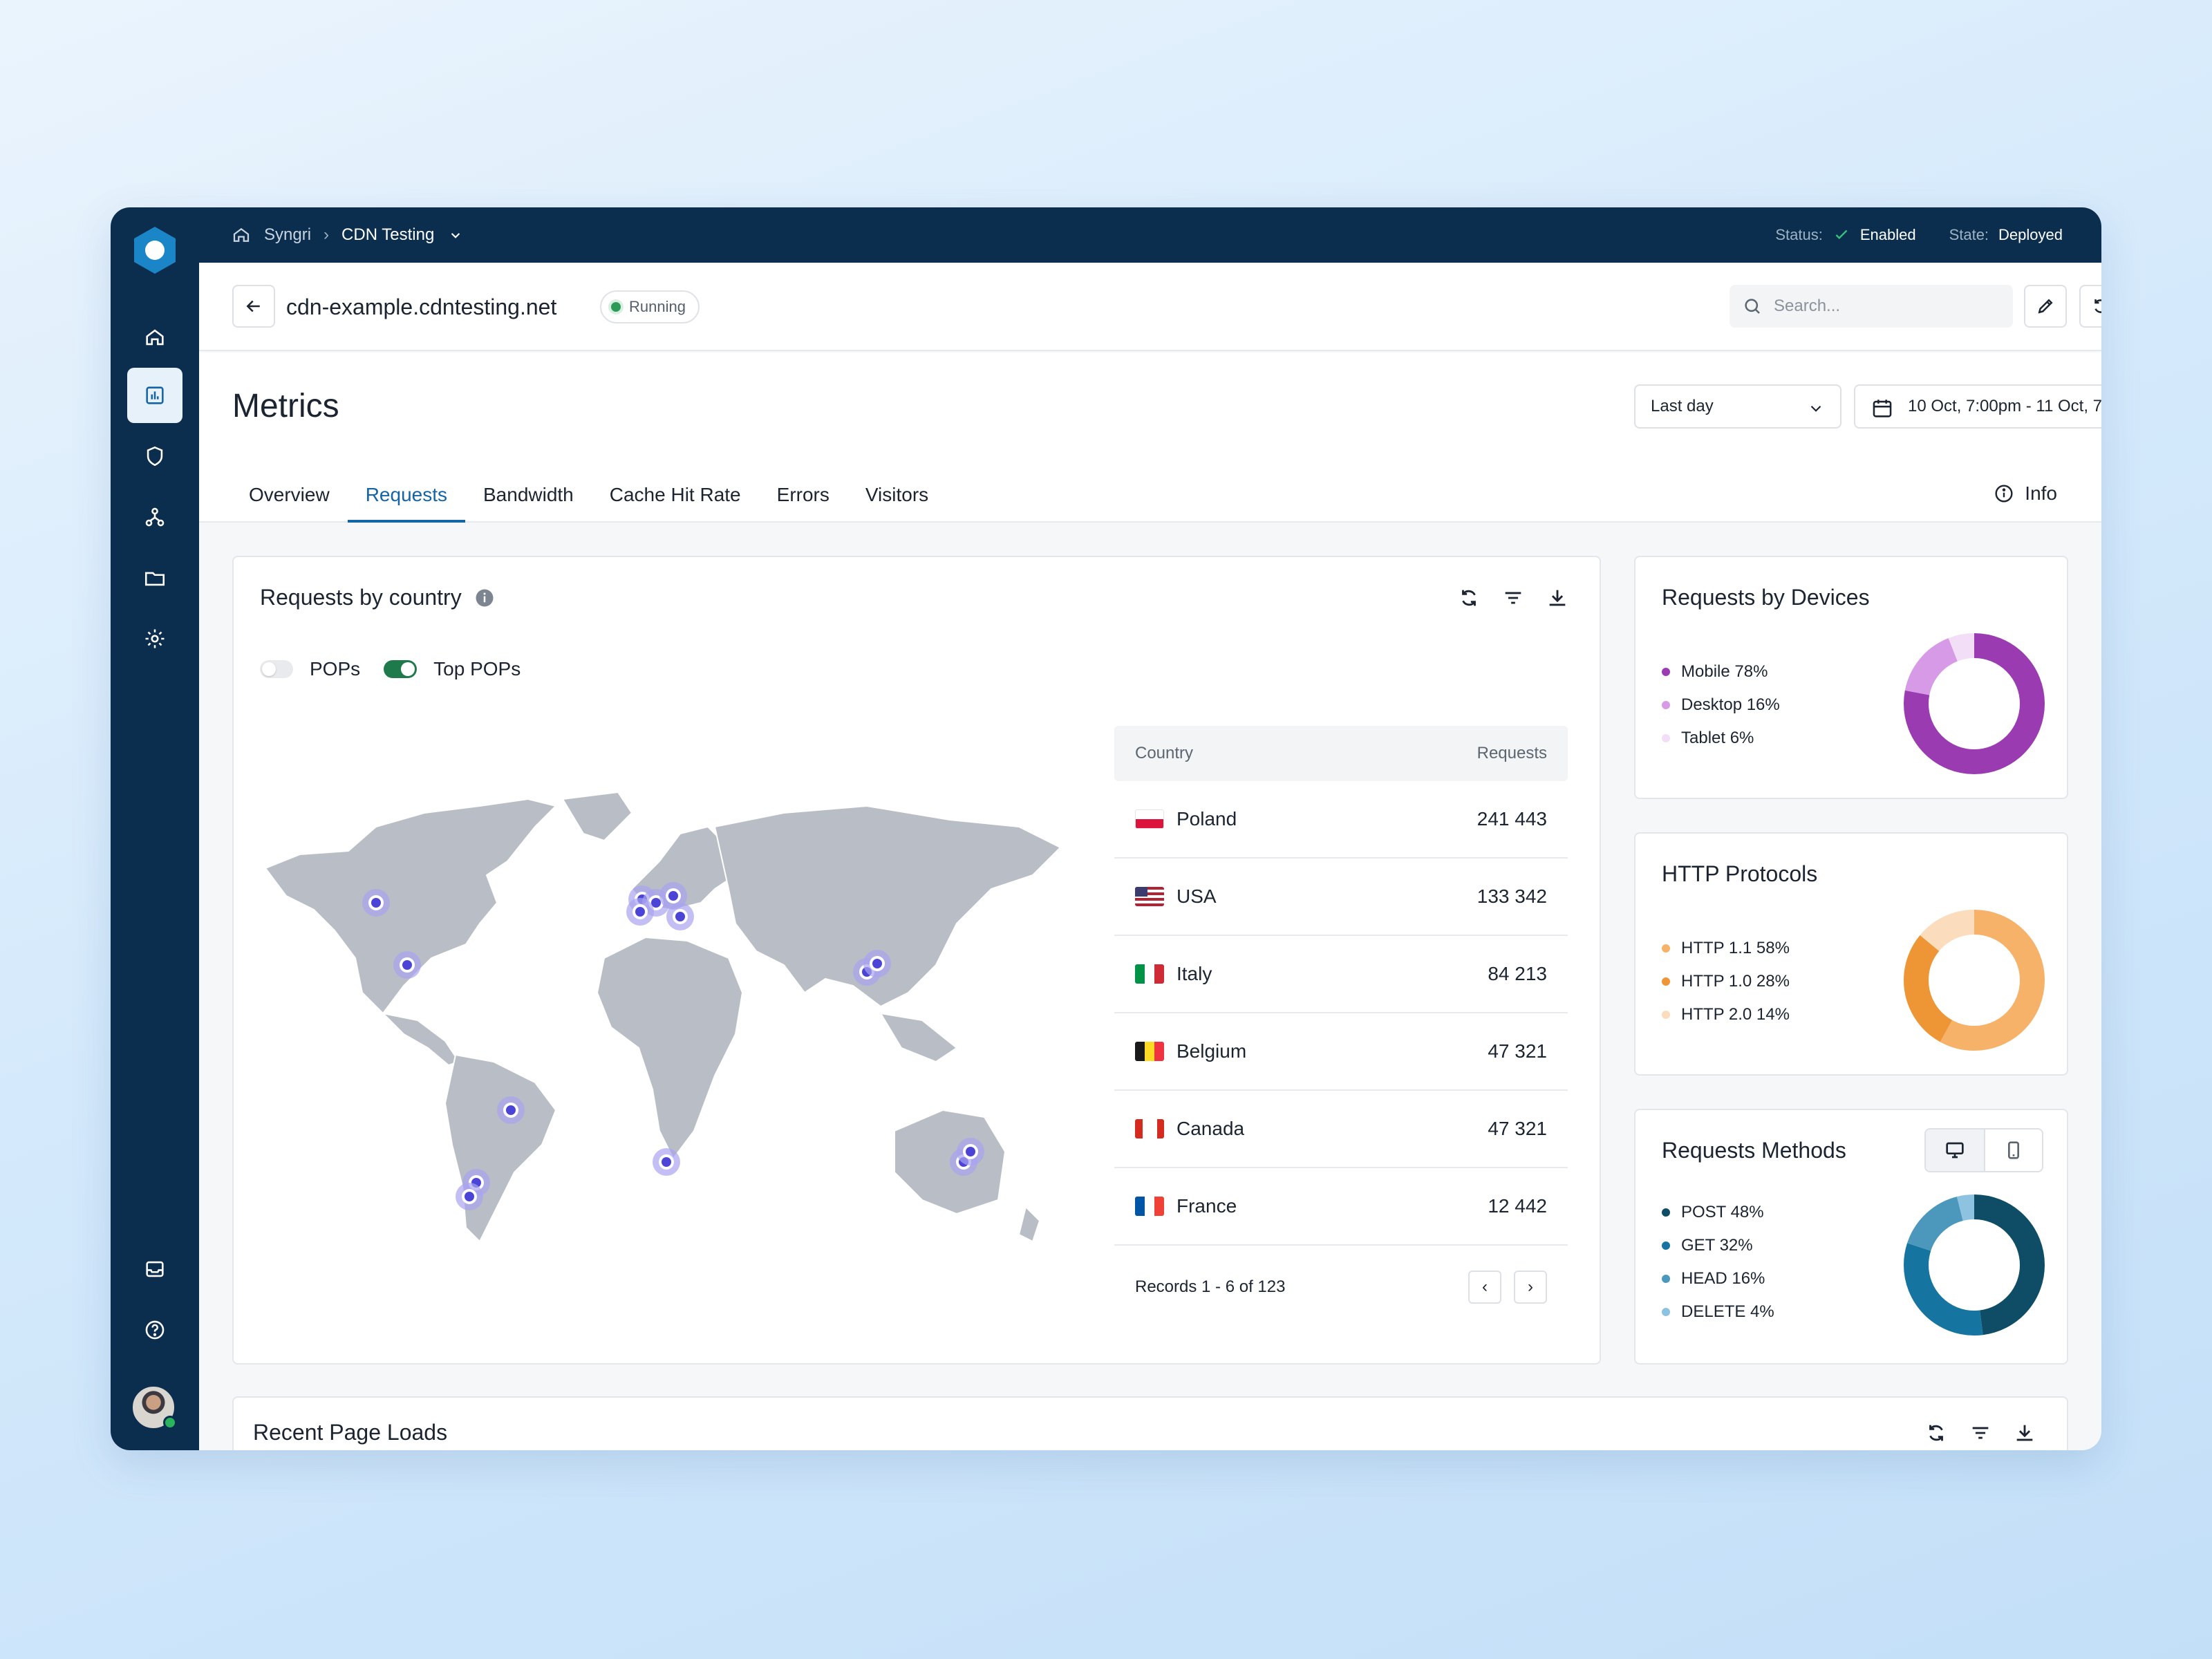 This screenshot has width=2212, height=1659. Describe the element at coordinates (2046, 306) in the screenshot. I see `edit-button` at that location.